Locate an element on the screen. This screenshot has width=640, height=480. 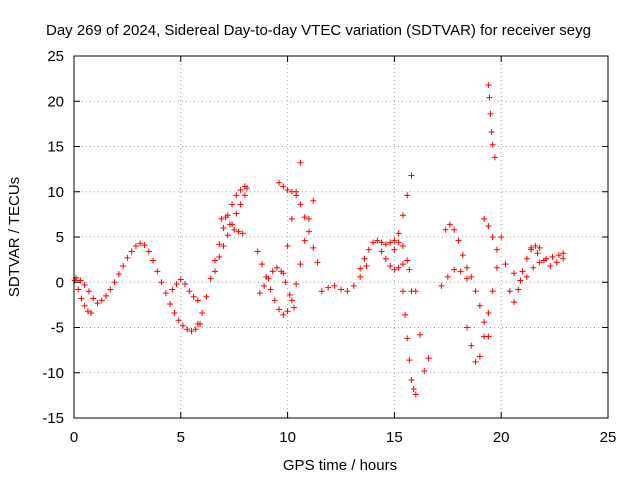
series-prn-t is located at coordinates (490, 234).